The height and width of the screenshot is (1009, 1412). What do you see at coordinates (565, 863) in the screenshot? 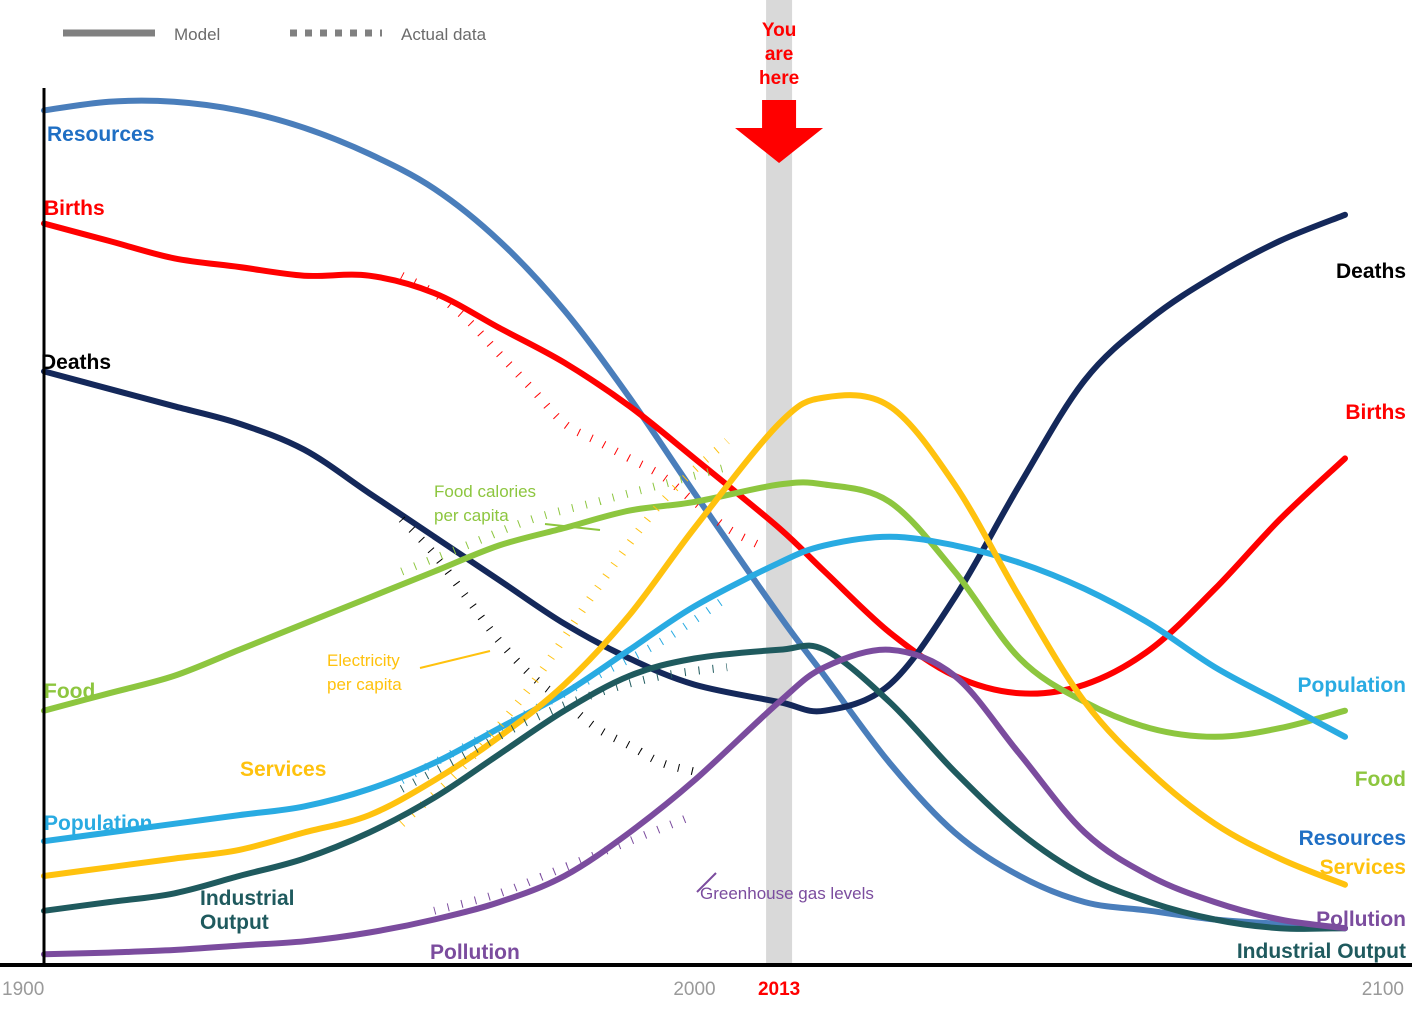
I see `series-line-greenhouse-gas-levels-actual-data` at bounding box center [565, 863].